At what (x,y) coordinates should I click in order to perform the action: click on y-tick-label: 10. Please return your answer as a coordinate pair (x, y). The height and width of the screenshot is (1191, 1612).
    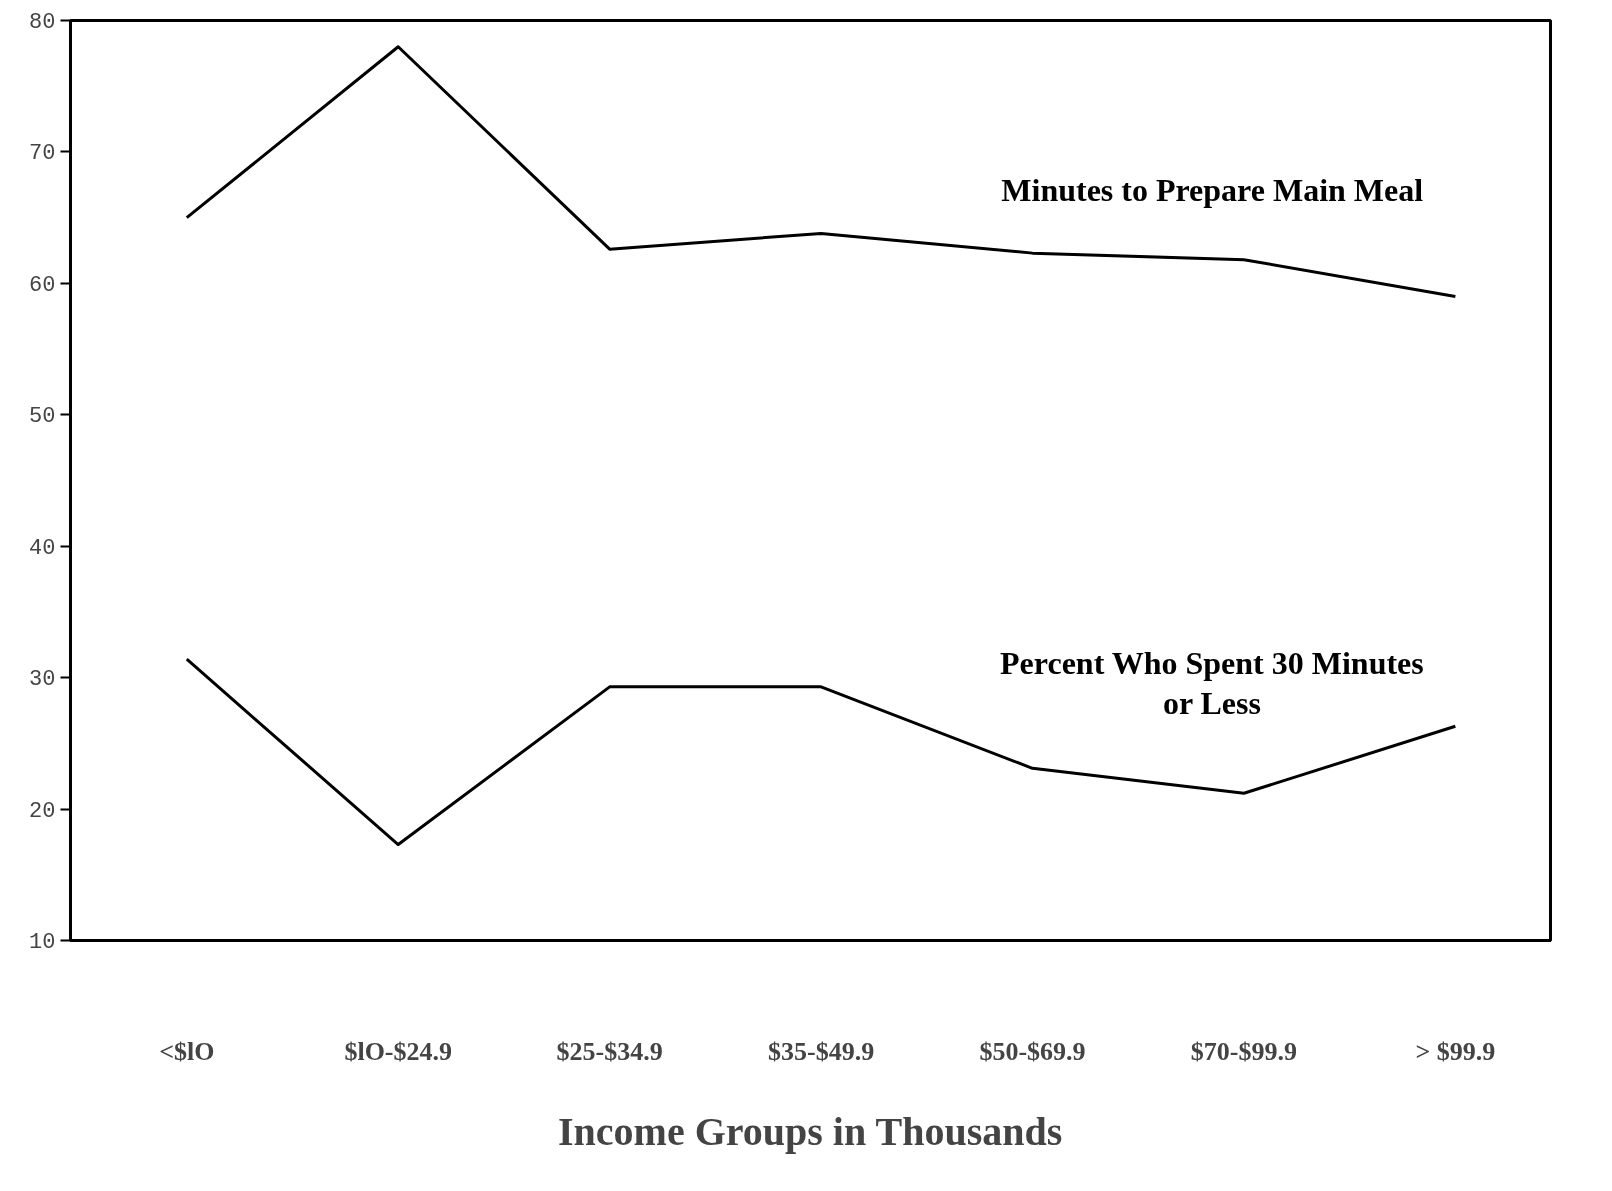
    Looking at the image, I should click on (42, 942).